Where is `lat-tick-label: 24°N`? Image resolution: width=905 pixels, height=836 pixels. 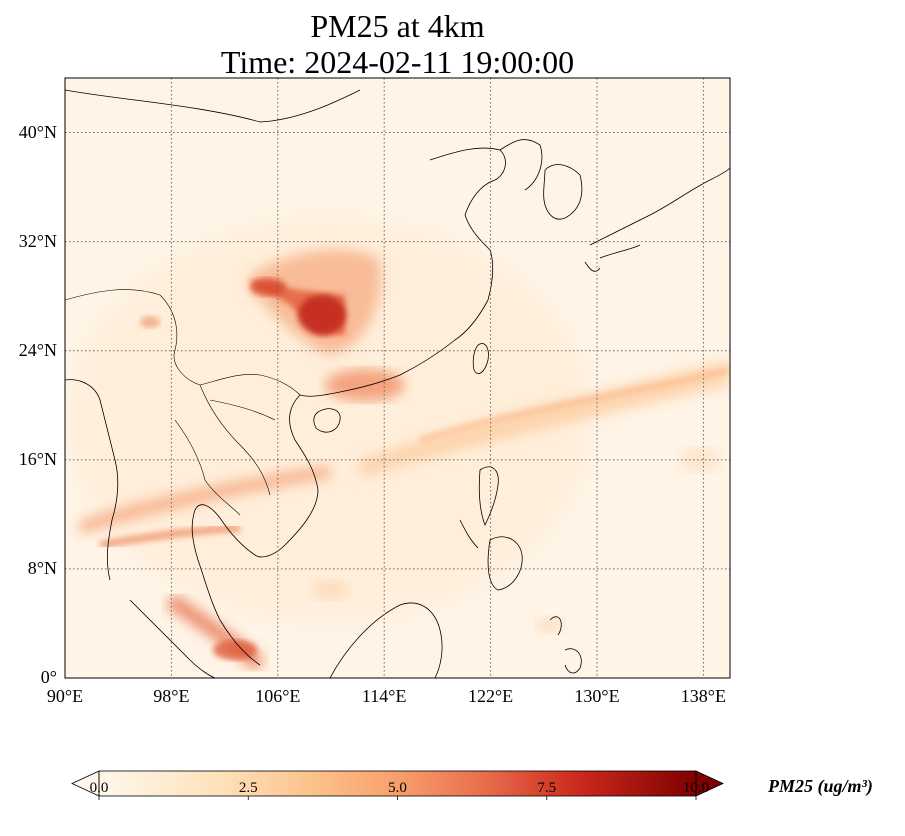 lat-tick-label: 24°N is located at coordinates (37, 349).